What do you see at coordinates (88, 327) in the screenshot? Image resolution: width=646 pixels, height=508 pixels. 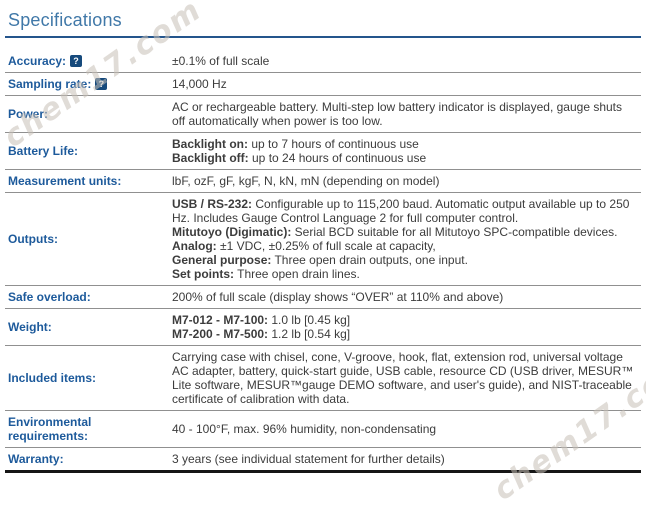 I see `row-label-cell: Weight:` at bounding box center [88, 327].